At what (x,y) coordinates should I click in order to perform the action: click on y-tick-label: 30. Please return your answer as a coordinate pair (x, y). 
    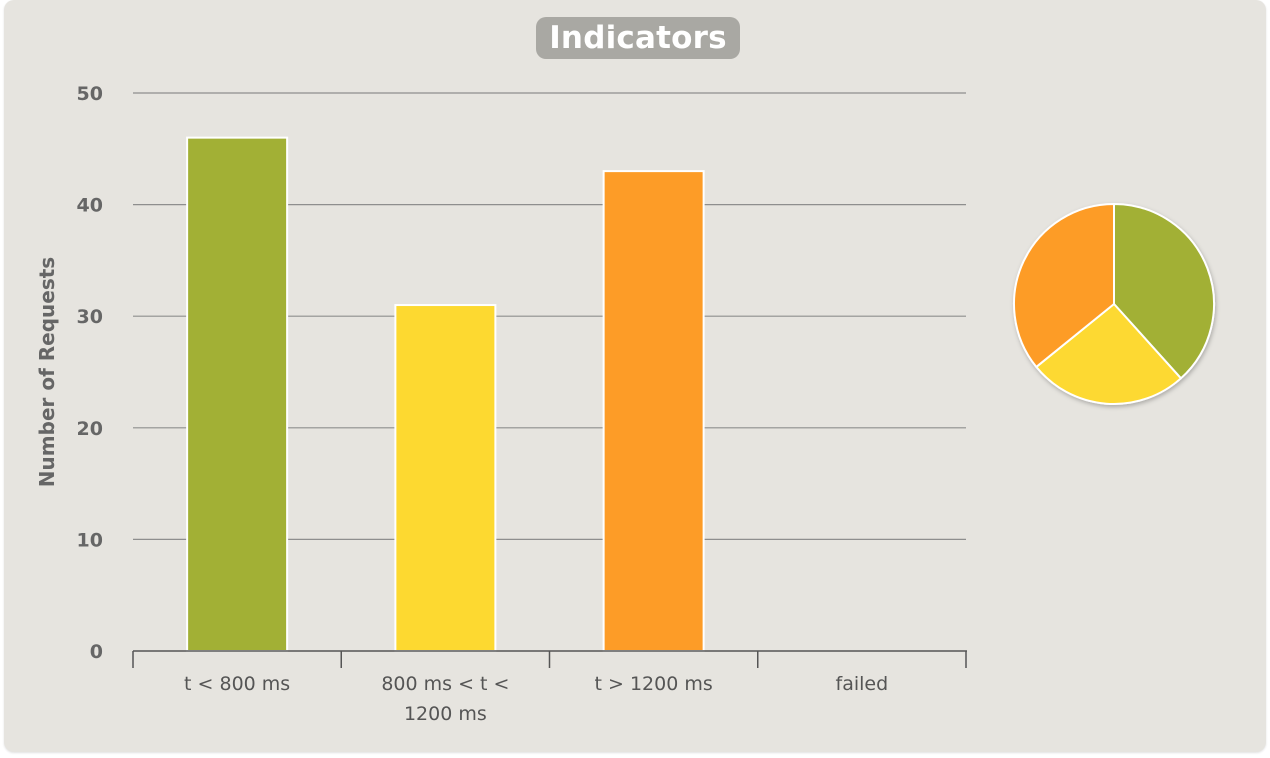
    Looking at the image, I should click on (90, 317).